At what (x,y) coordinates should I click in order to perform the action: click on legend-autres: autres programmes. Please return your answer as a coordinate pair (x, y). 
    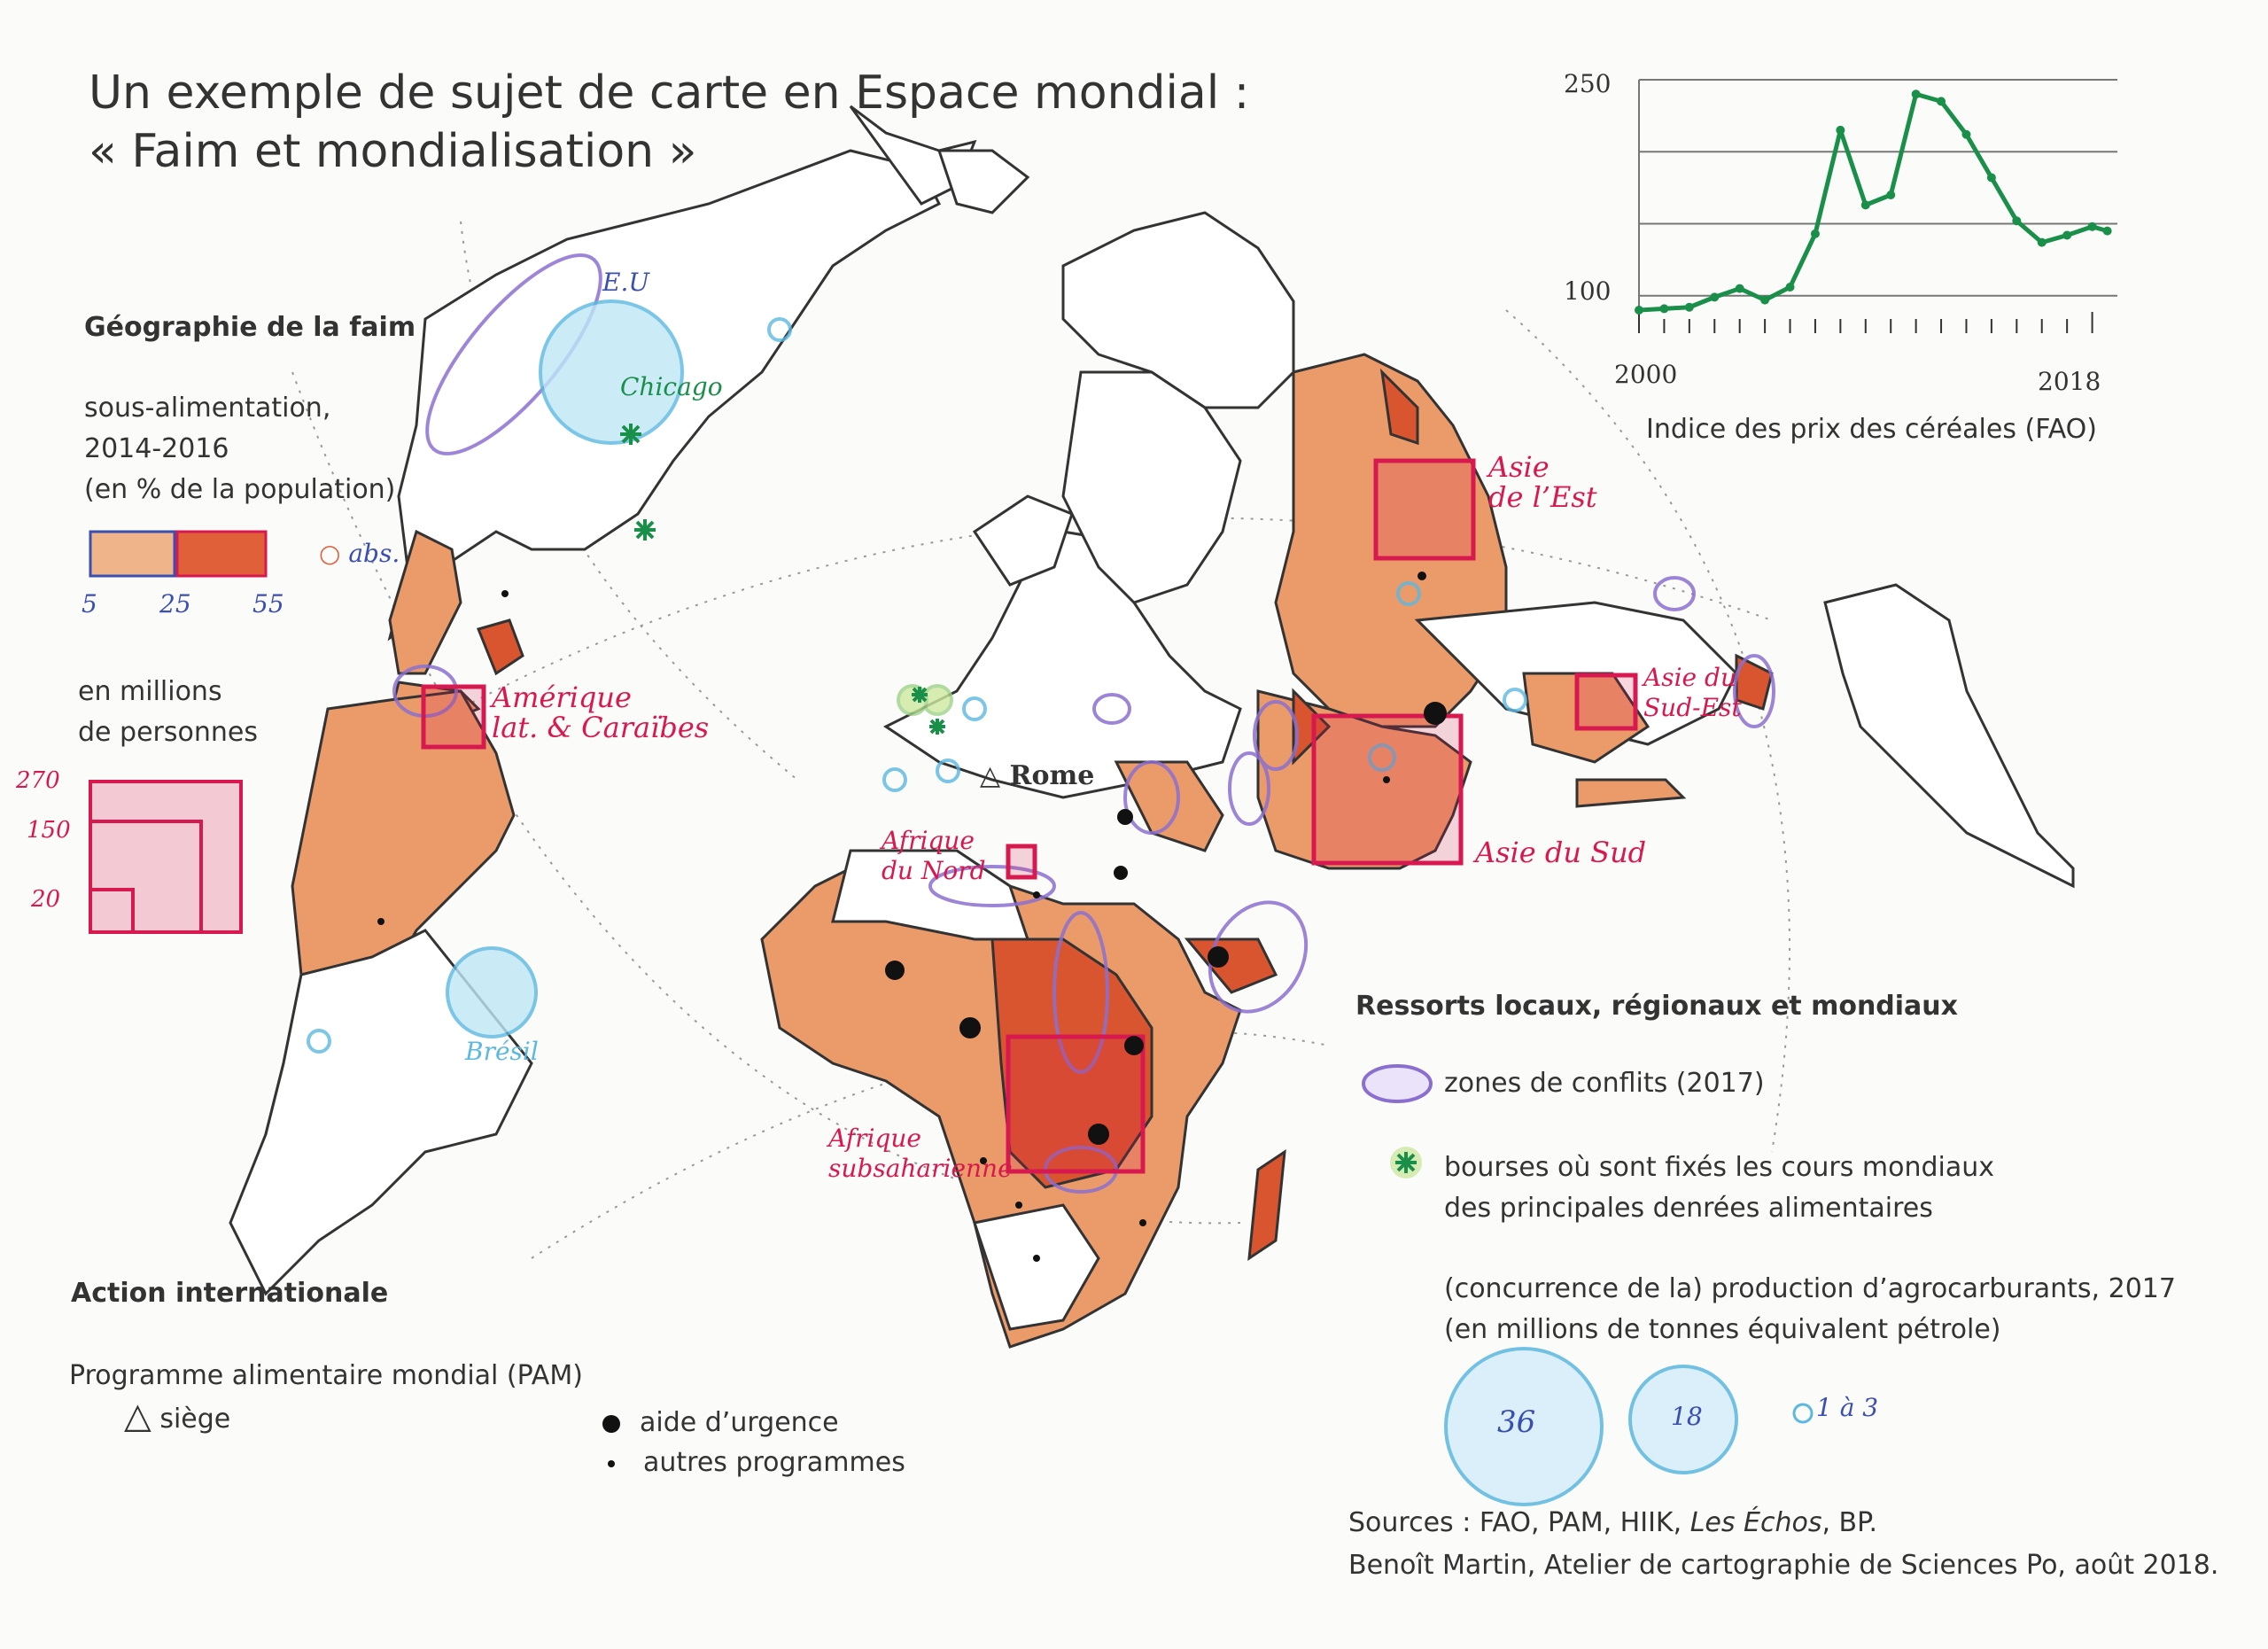
    Looking at the image, I should click on (756, 1463).